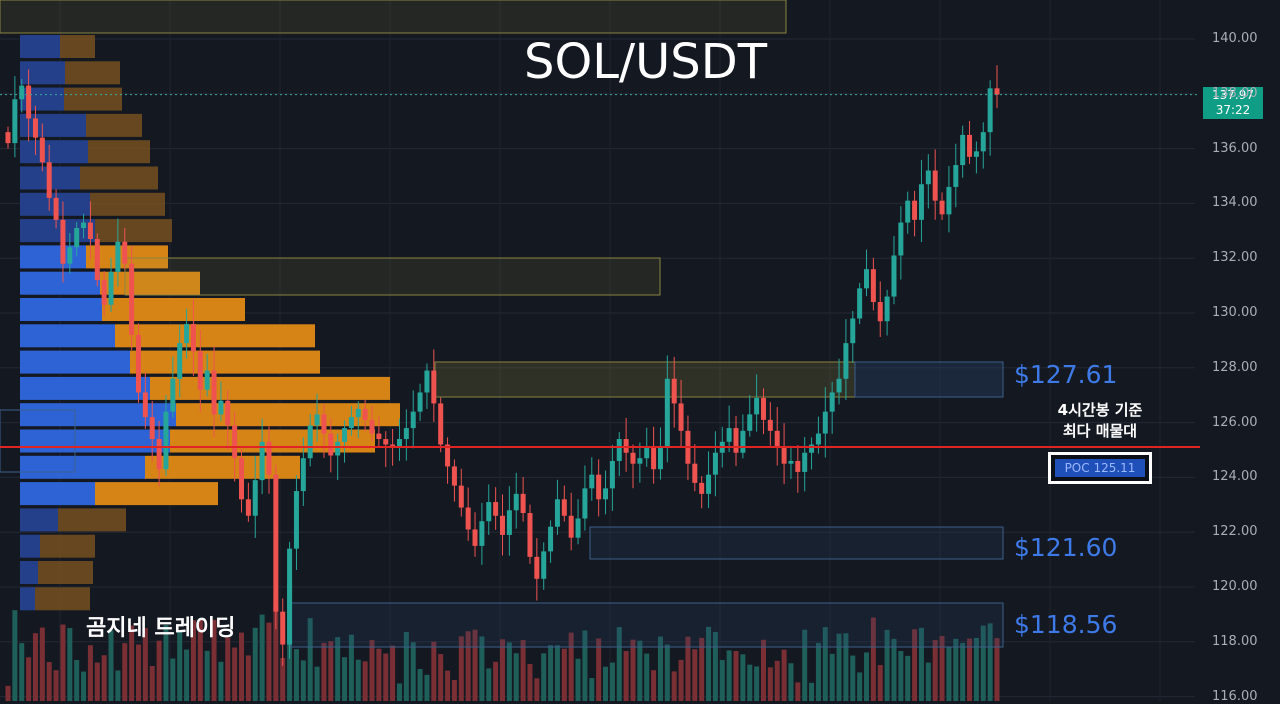 This screenshot has height=704, width=1280. I want to click on y-tick-label: 118.00, so click(1235, 641).